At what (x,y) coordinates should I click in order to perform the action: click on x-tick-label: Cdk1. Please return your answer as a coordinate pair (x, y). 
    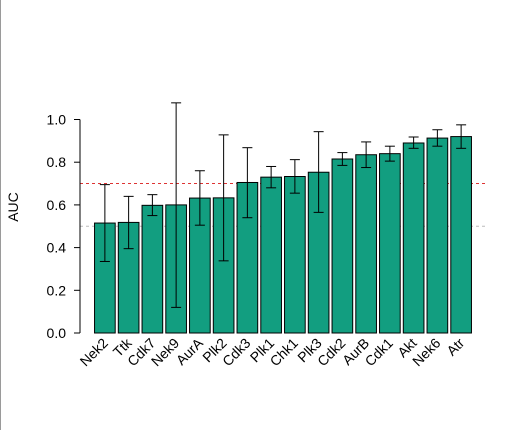
    Looking at the image, I should click on (379, 352).